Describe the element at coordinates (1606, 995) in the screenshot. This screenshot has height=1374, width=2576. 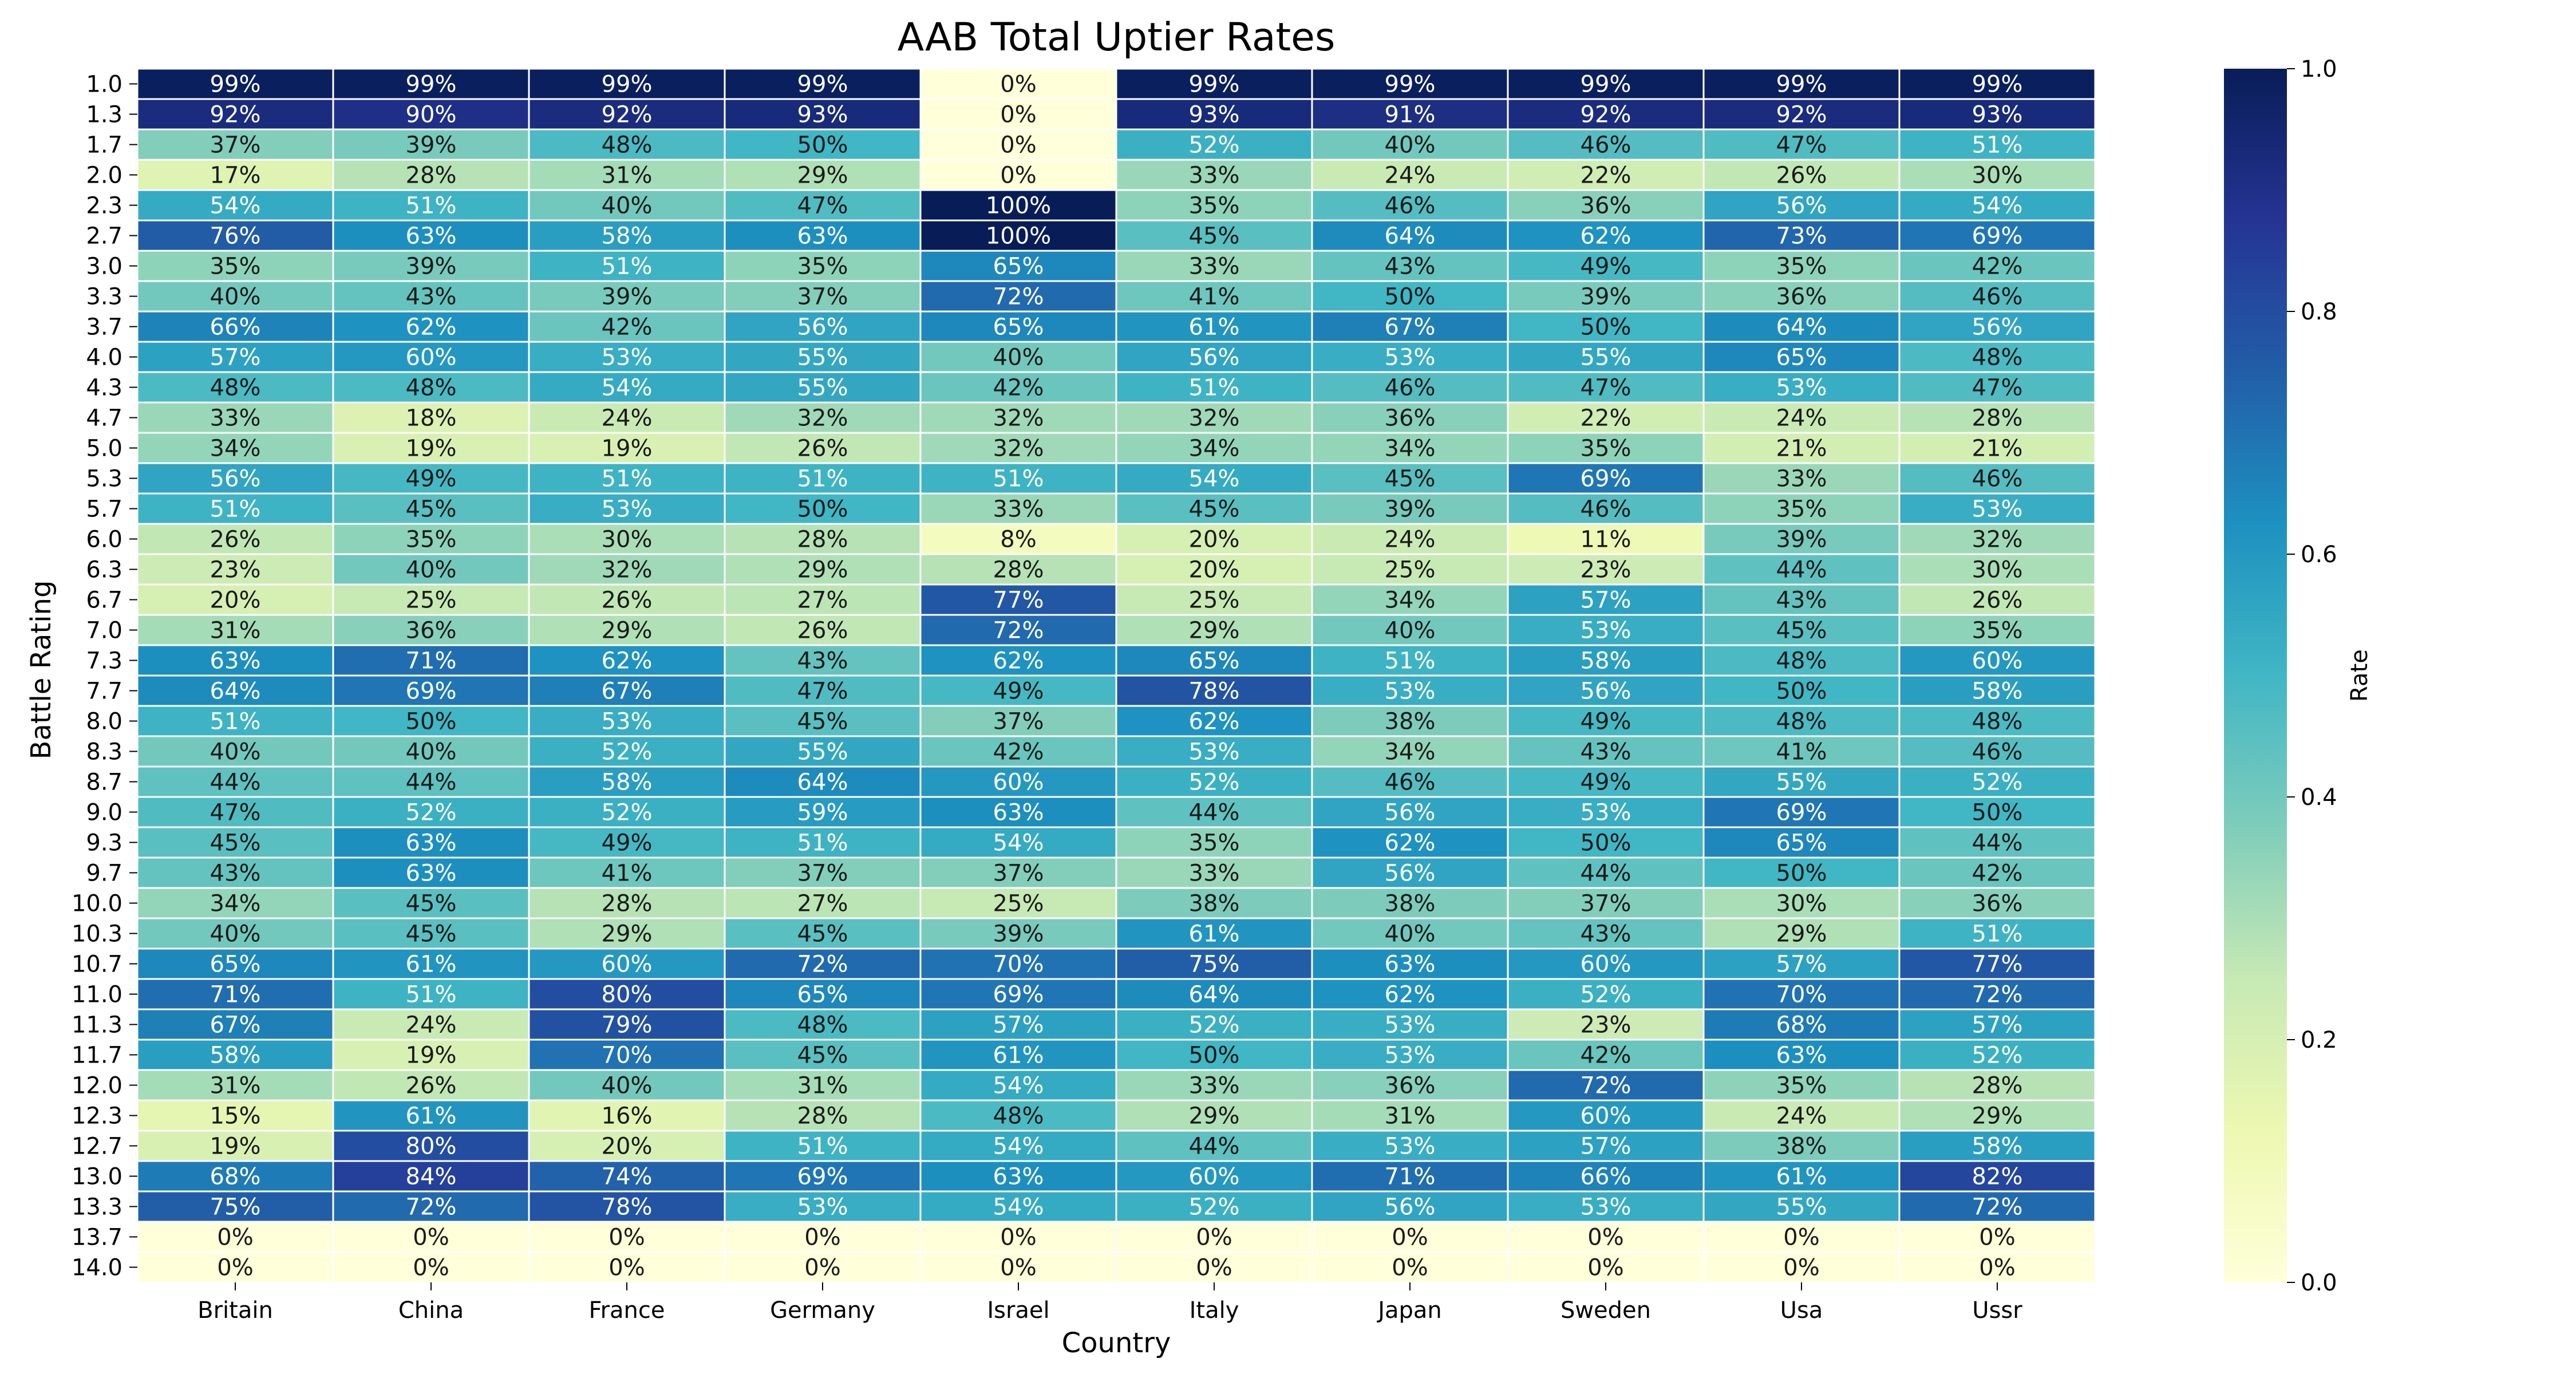
I see `cell-value-label: 52%` at that location.